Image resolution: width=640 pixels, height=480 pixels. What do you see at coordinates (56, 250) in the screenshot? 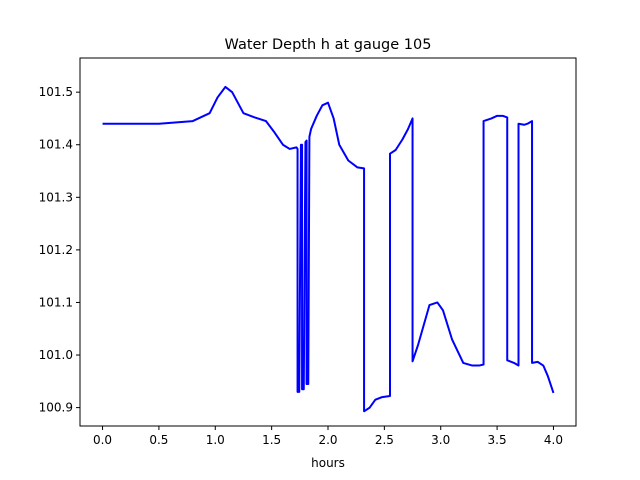
I see `y-tick-label: 101.2` at bounding box center [56, 250].